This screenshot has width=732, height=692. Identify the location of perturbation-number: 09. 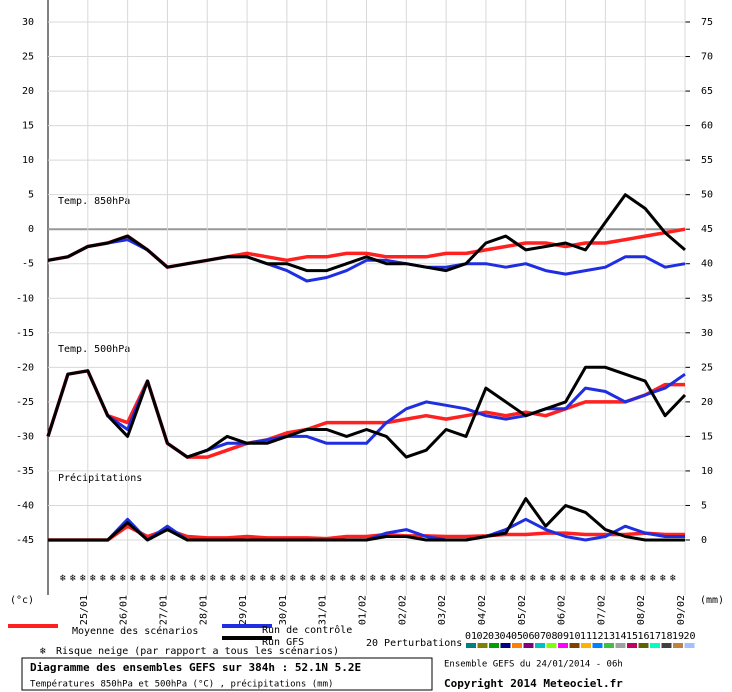
(563, 636).